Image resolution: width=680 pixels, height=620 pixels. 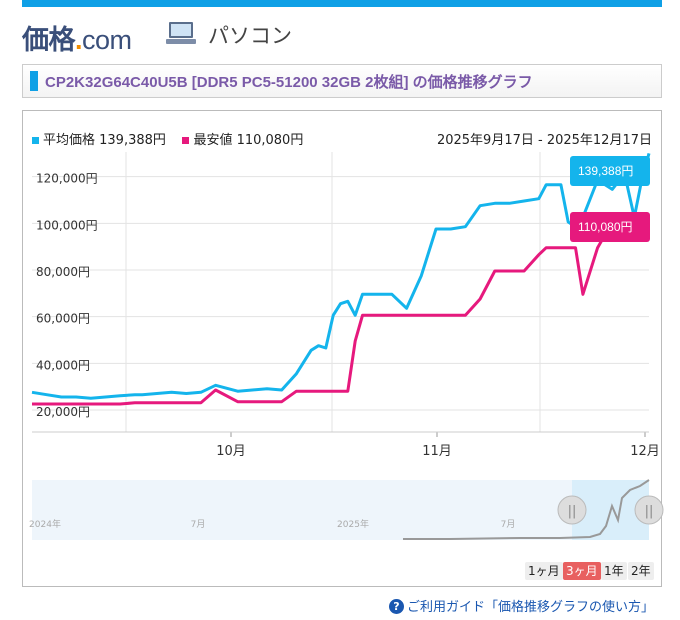 I want to click on avg-price-badge: 139,388円, so click(x=610, y=171).